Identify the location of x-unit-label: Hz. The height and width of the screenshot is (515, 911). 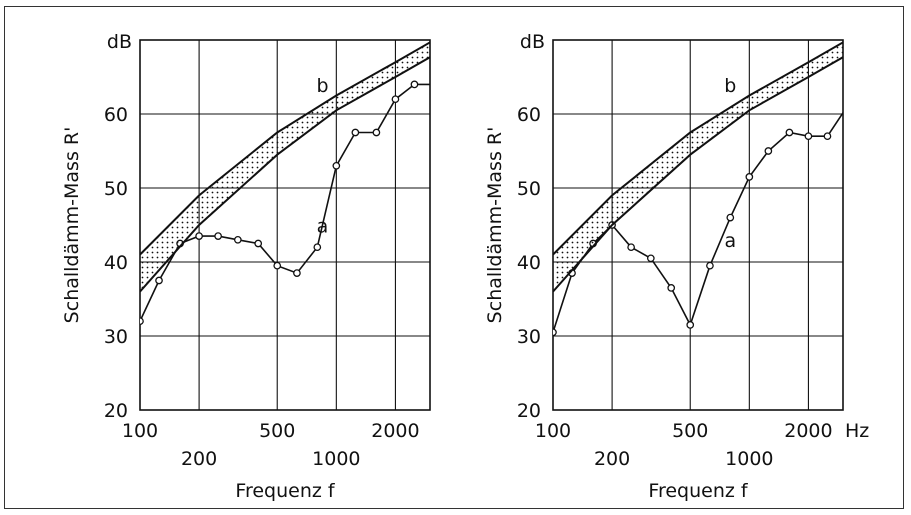
(857, 431).